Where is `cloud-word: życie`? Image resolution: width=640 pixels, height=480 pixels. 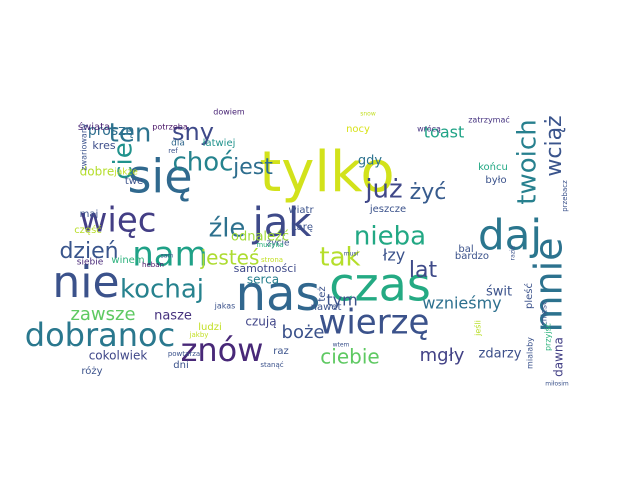 cloud-word: życie is located at coordinates (277, 244).